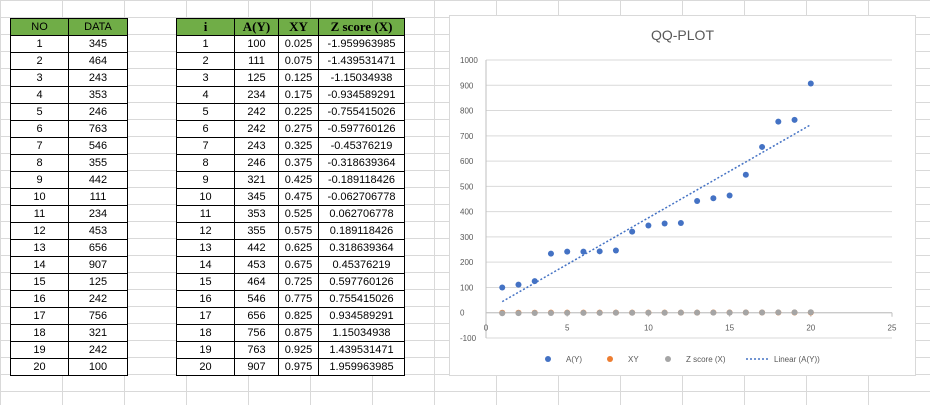 This screenshot has width=930, height=405. What do you see at coordinates (256, 78) in the screenshot?
I see `qq-table-cell: 125` at bounding box center [256, 78].